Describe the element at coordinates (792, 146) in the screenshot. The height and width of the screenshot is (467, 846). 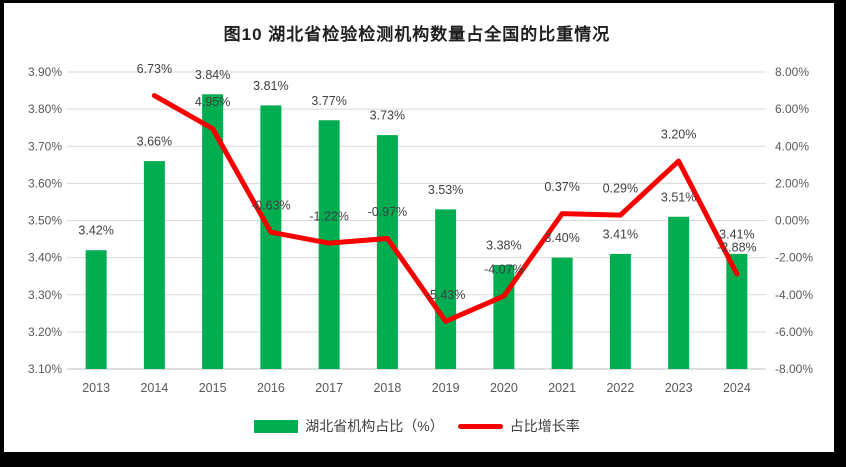
I see `y-right-tick-label: 4.00%` at that location.